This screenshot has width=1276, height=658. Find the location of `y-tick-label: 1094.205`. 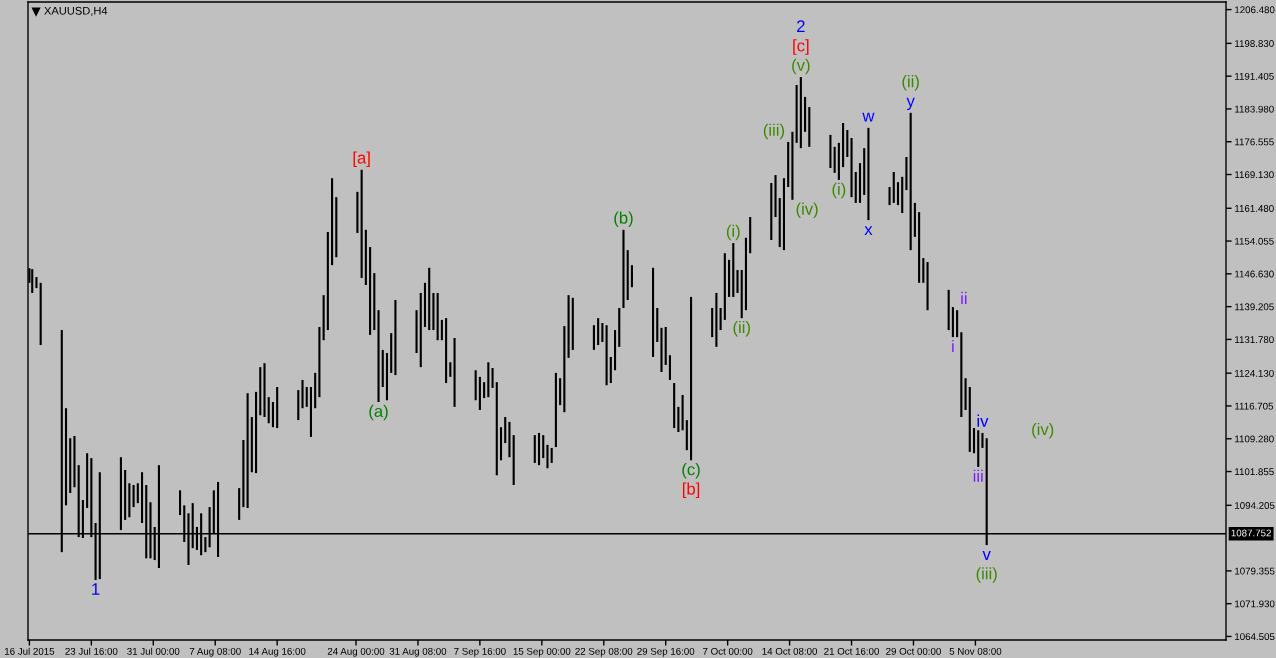

y-tick-label: 1094.205 is located at coordinates (1255, 505).